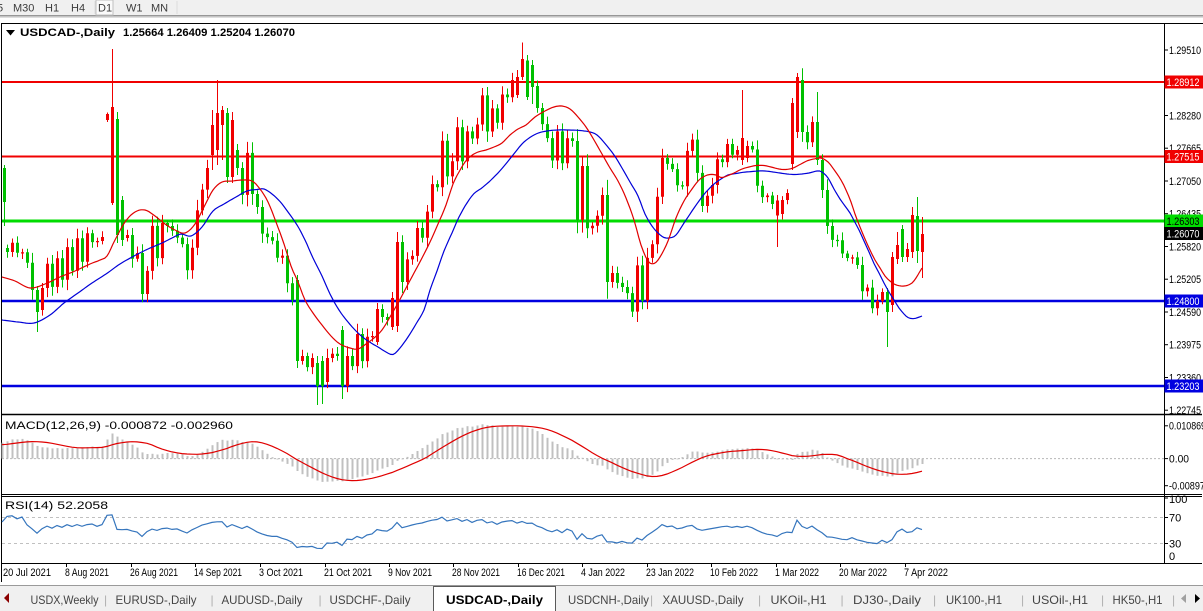 Image resolution: width=1203 pixels, height=611 pixels. Describe the element at coordinates (209, 33) in the screenshot. I see `svg-text:1.25664 1.26409 1.25204 1.2607: 1.25664 1.26409 1.25204 1.26070` at that location.